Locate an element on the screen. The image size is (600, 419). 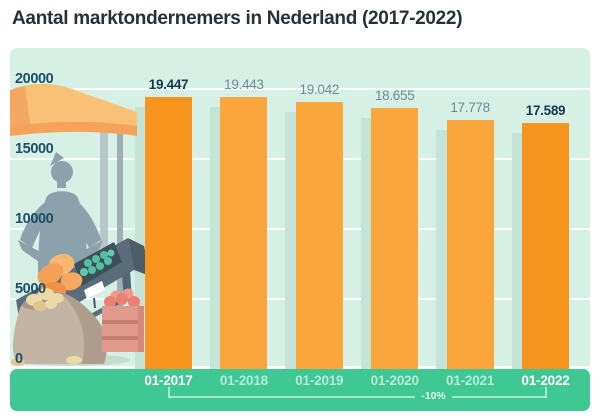
x-tick-label: 01-2020 is located at coordinates (394, 380).